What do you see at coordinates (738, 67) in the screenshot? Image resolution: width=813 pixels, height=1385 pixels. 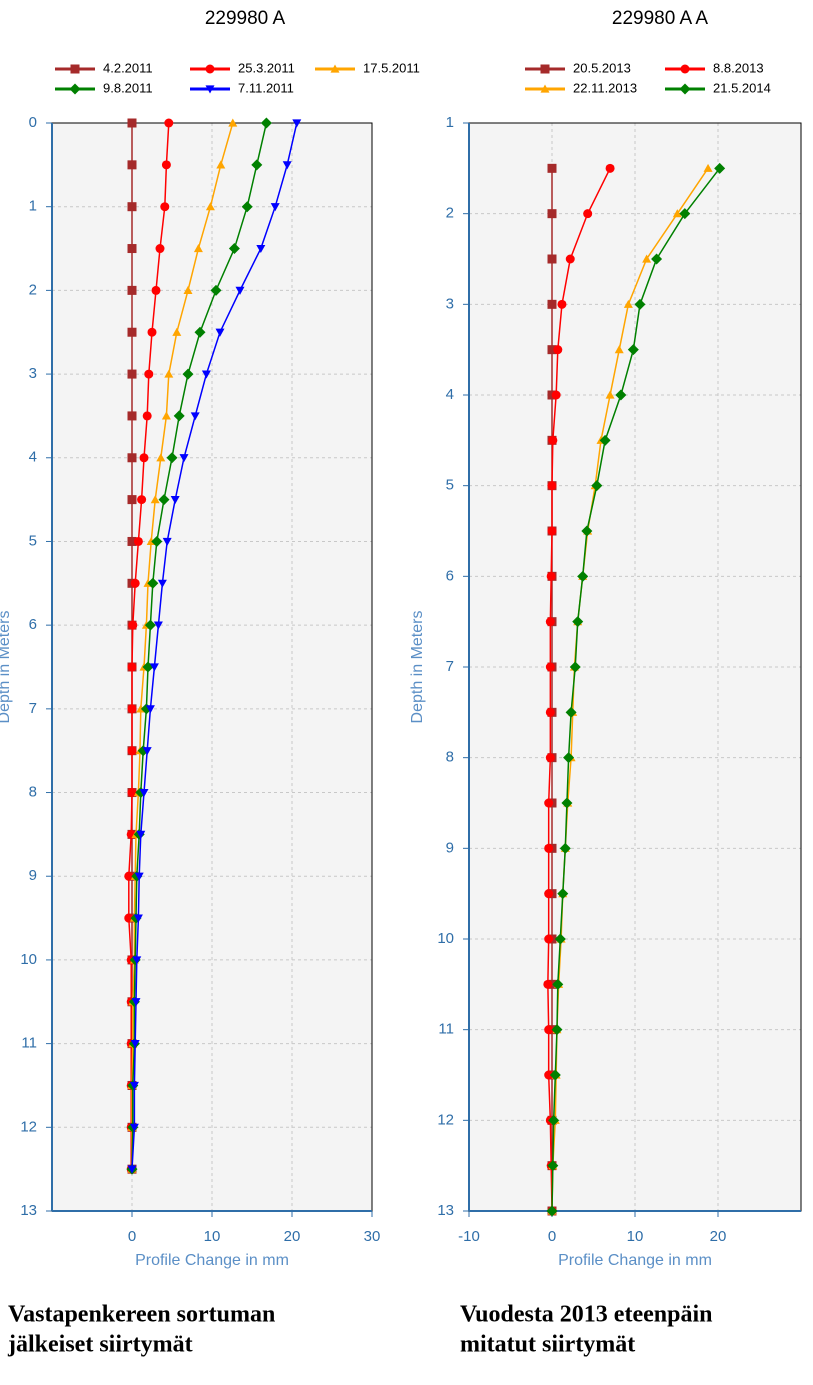 I see `legend-label: 8.8.2013` at bounding box center [738, 67].